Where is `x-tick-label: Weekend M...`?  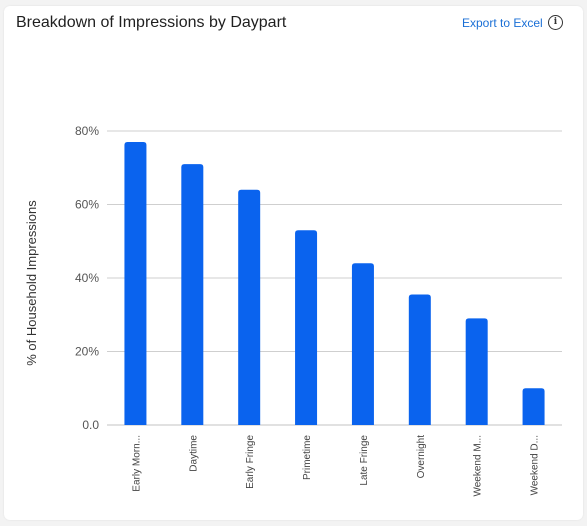 x-tick-label: Weekend M... is located at coordinates (478, 466).